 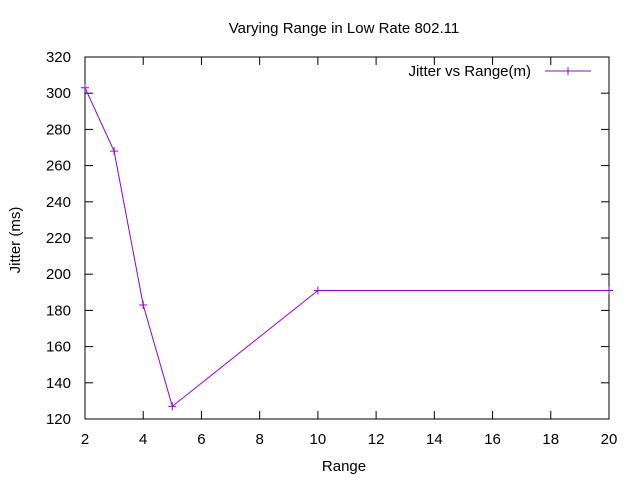 What do you see at coordinates (58, 57) in the screenshot?
I see `y-tick-label: 320` at bounding box center [58, 57].